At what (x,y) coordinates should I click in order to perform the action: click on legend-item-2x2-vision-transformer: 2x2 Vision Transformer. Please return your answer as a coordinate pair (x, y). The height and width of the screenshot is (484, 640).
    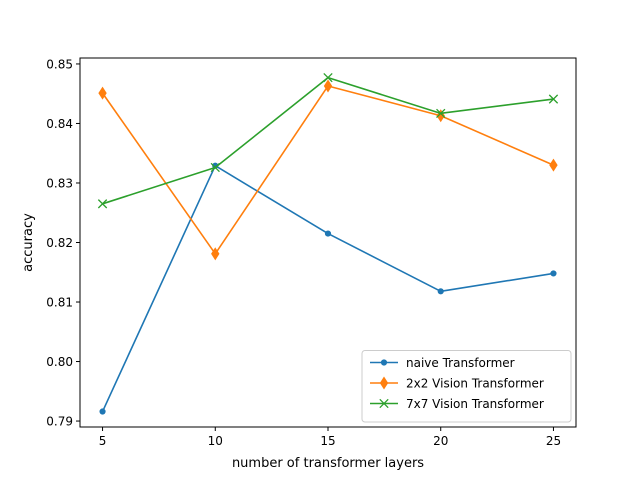
    Looking at the image, I should click on (457, 383).